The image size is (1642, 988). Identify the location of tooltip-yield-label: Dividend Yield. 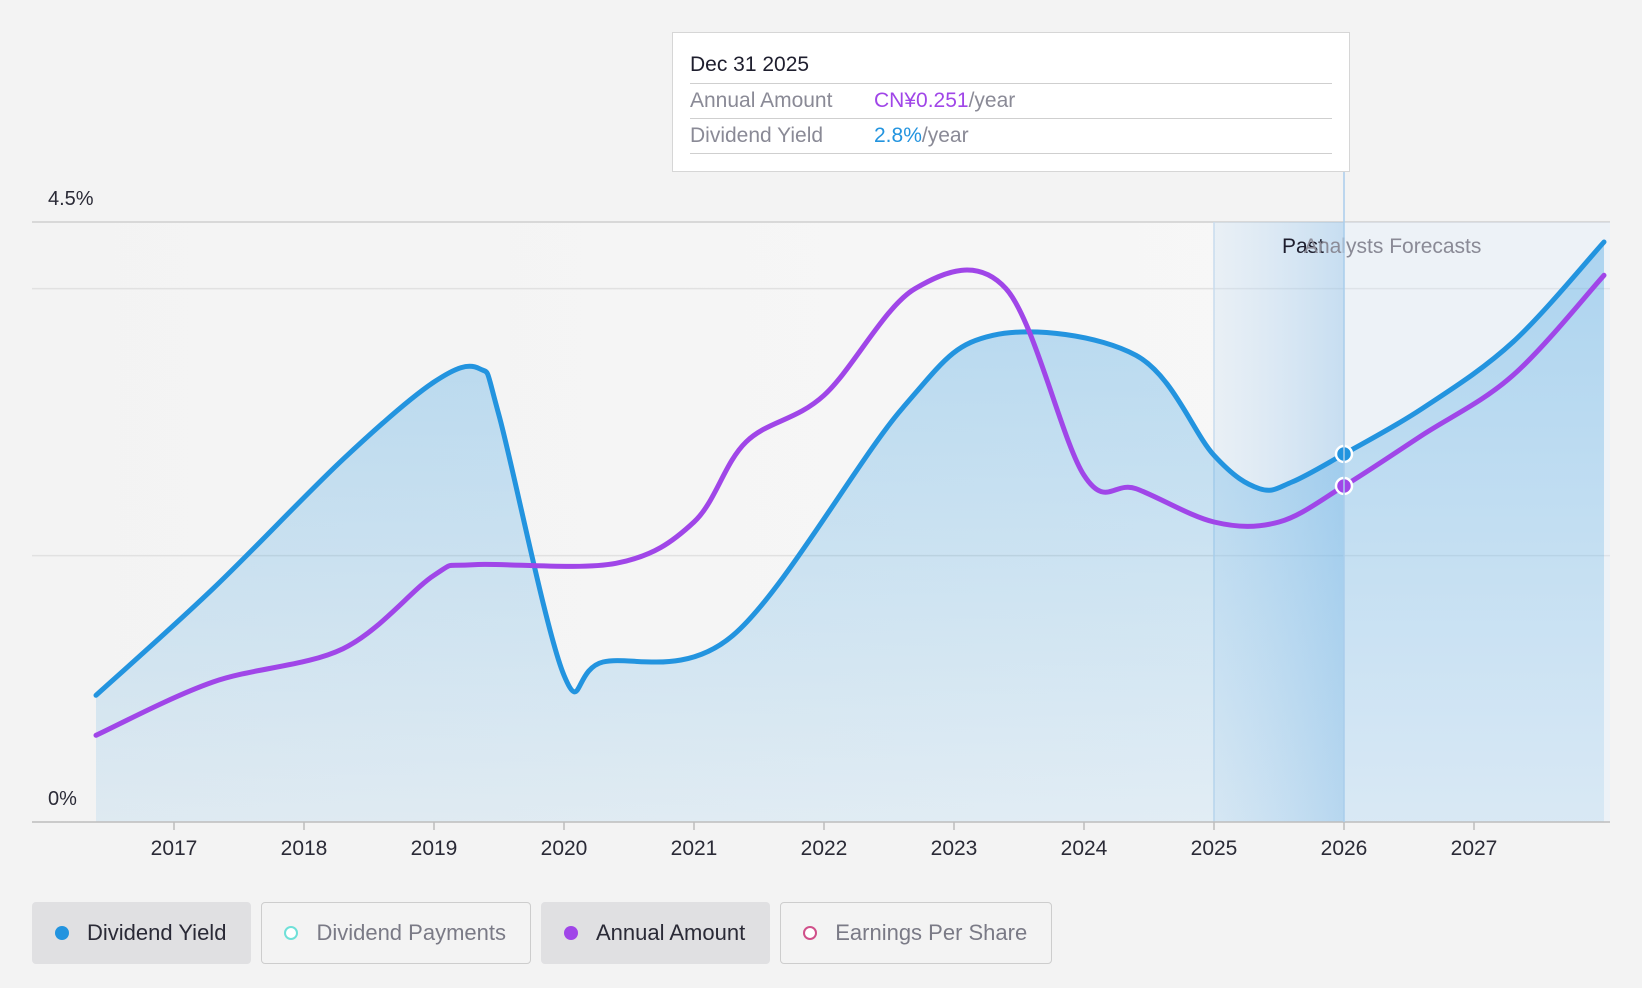
(757, 135).